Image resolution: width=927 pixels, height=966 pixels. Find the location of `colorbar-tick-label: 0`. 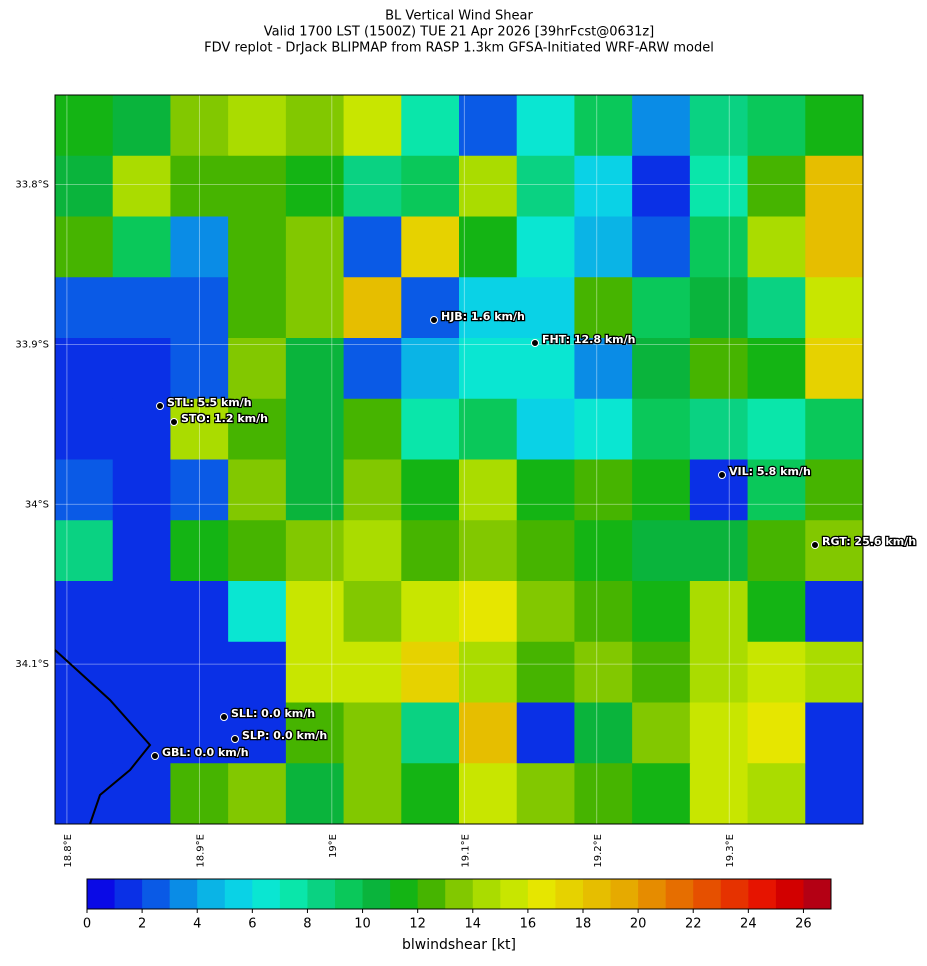

colorbar-tick-label: 0 is located at coordinates (87, 924).